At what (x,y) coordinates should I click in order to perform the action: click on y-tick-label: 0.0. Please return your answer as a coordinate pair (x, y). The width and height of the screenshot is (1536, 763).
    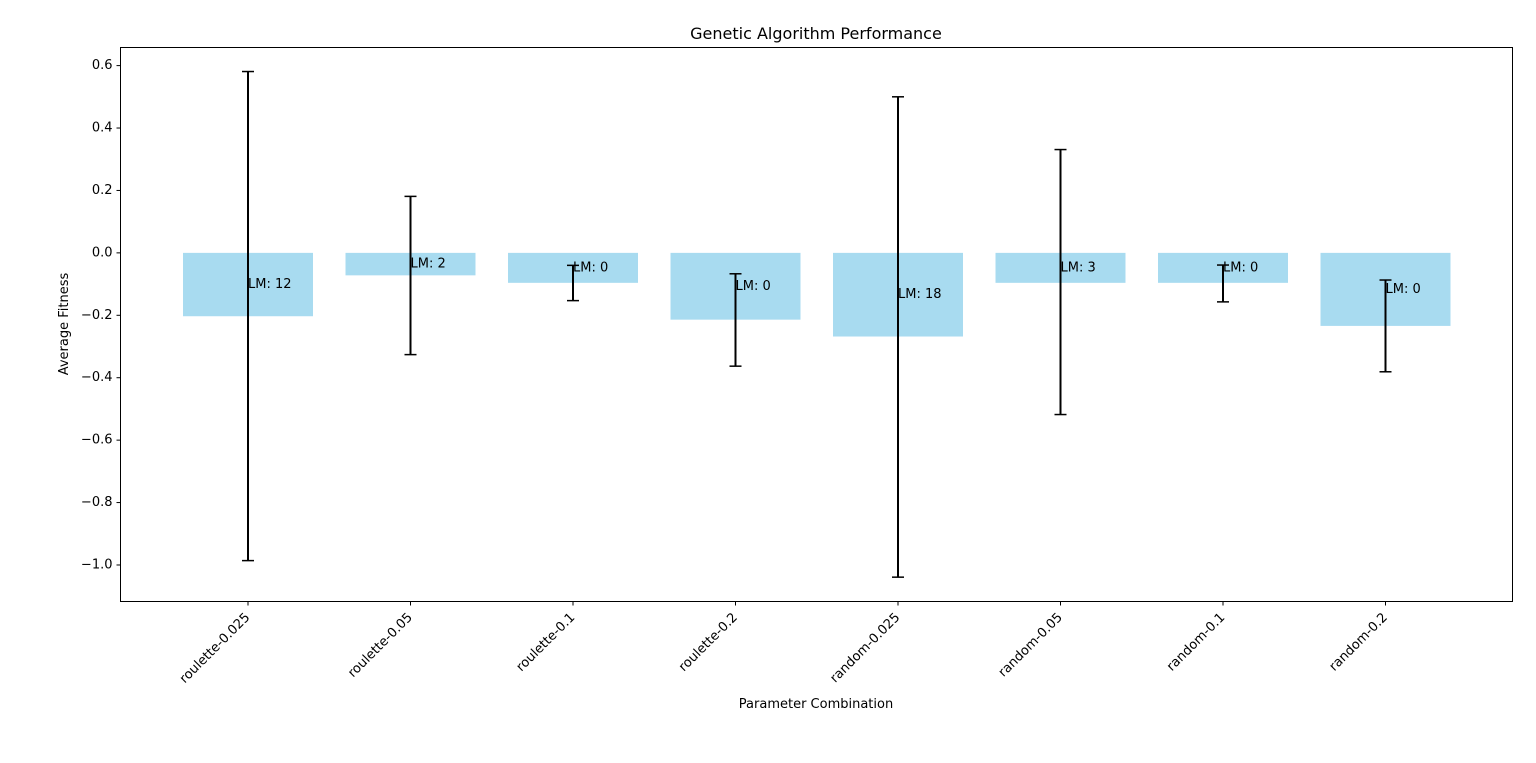
    Looking at the image, I should click on (102, 252).